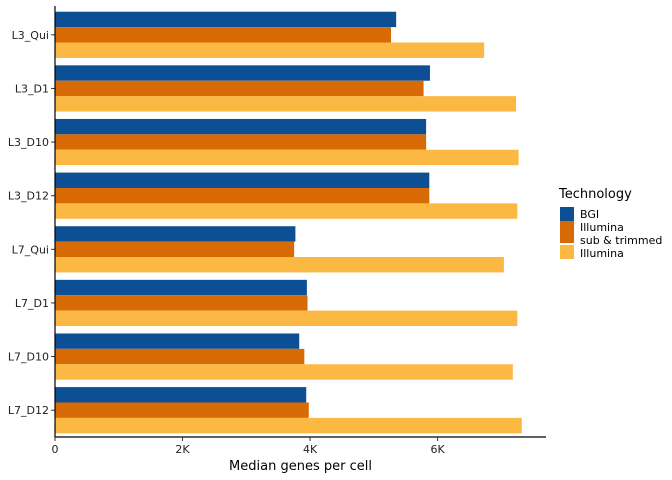  I want to click on category-label-L7_D1: L7_D1, so click(32, 303).